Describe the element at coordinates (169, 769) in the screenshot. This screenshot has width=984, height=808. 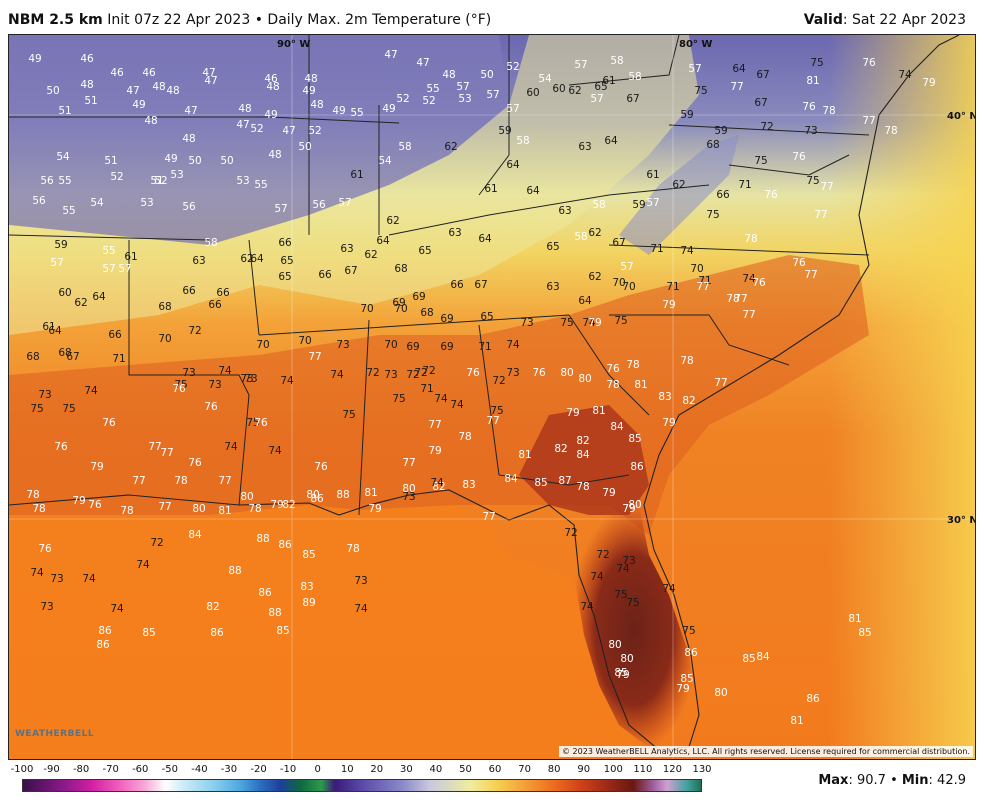
I see `scale-tick: -50` at that location.